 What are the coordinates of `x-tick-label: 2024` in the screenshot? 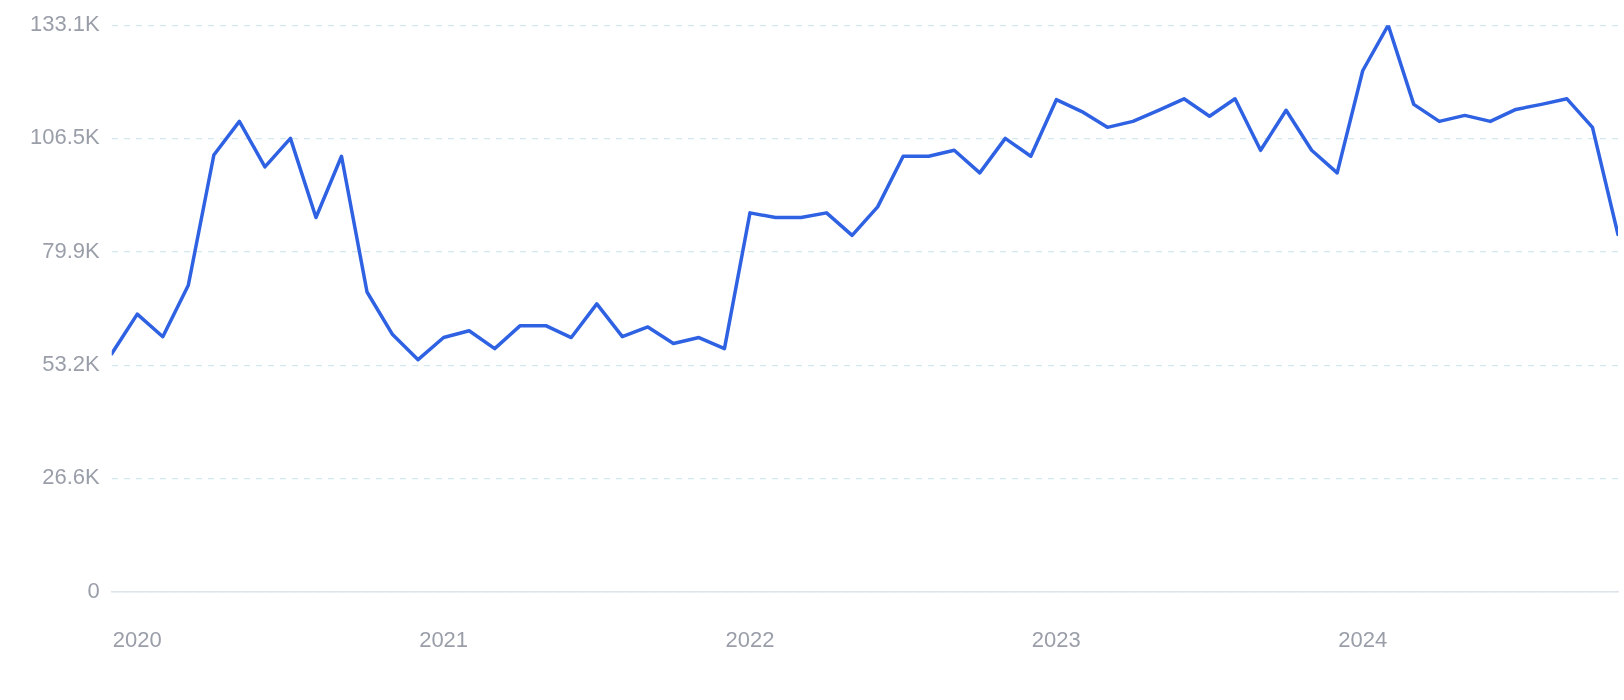 It's located at (1363, 639).